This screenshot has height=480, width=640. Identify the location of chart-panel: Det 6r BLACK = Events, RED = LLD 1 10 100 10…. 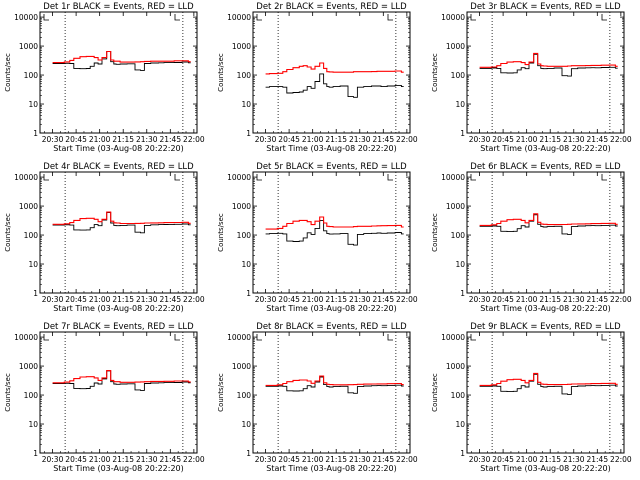
(531, 237).